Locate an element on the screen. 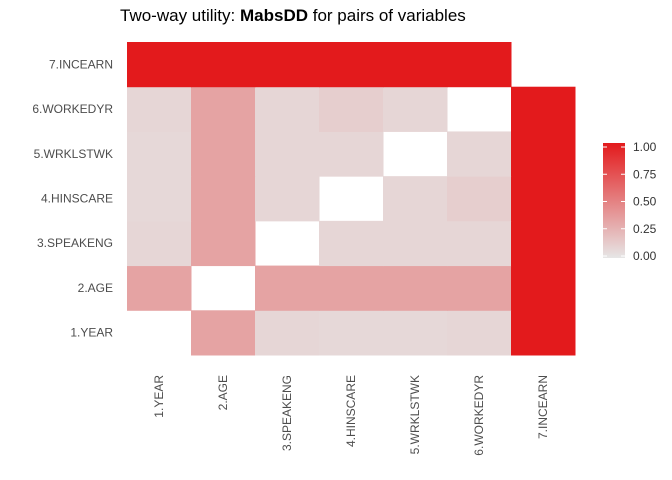 Image resolution: width=672 pixels, height=480 pixels. legend-tick-label: 0.00 is located at coordinates (645, 256).